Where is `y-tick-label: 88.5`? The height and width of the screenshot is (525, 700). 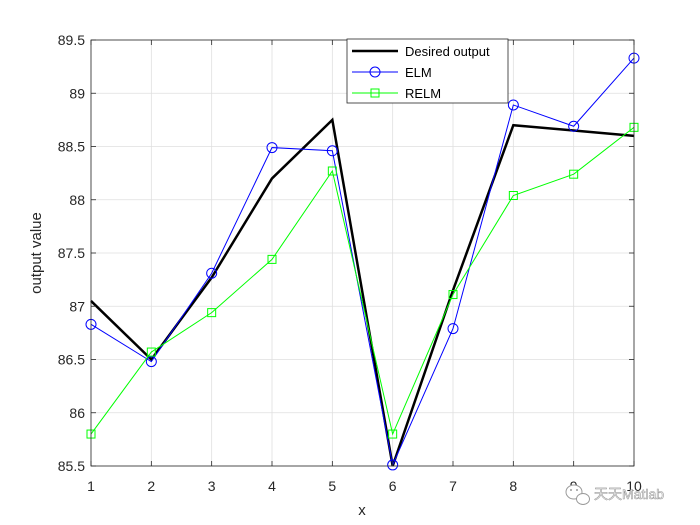 y-tick-label: 88.5 is located at coordinates (71, 147).